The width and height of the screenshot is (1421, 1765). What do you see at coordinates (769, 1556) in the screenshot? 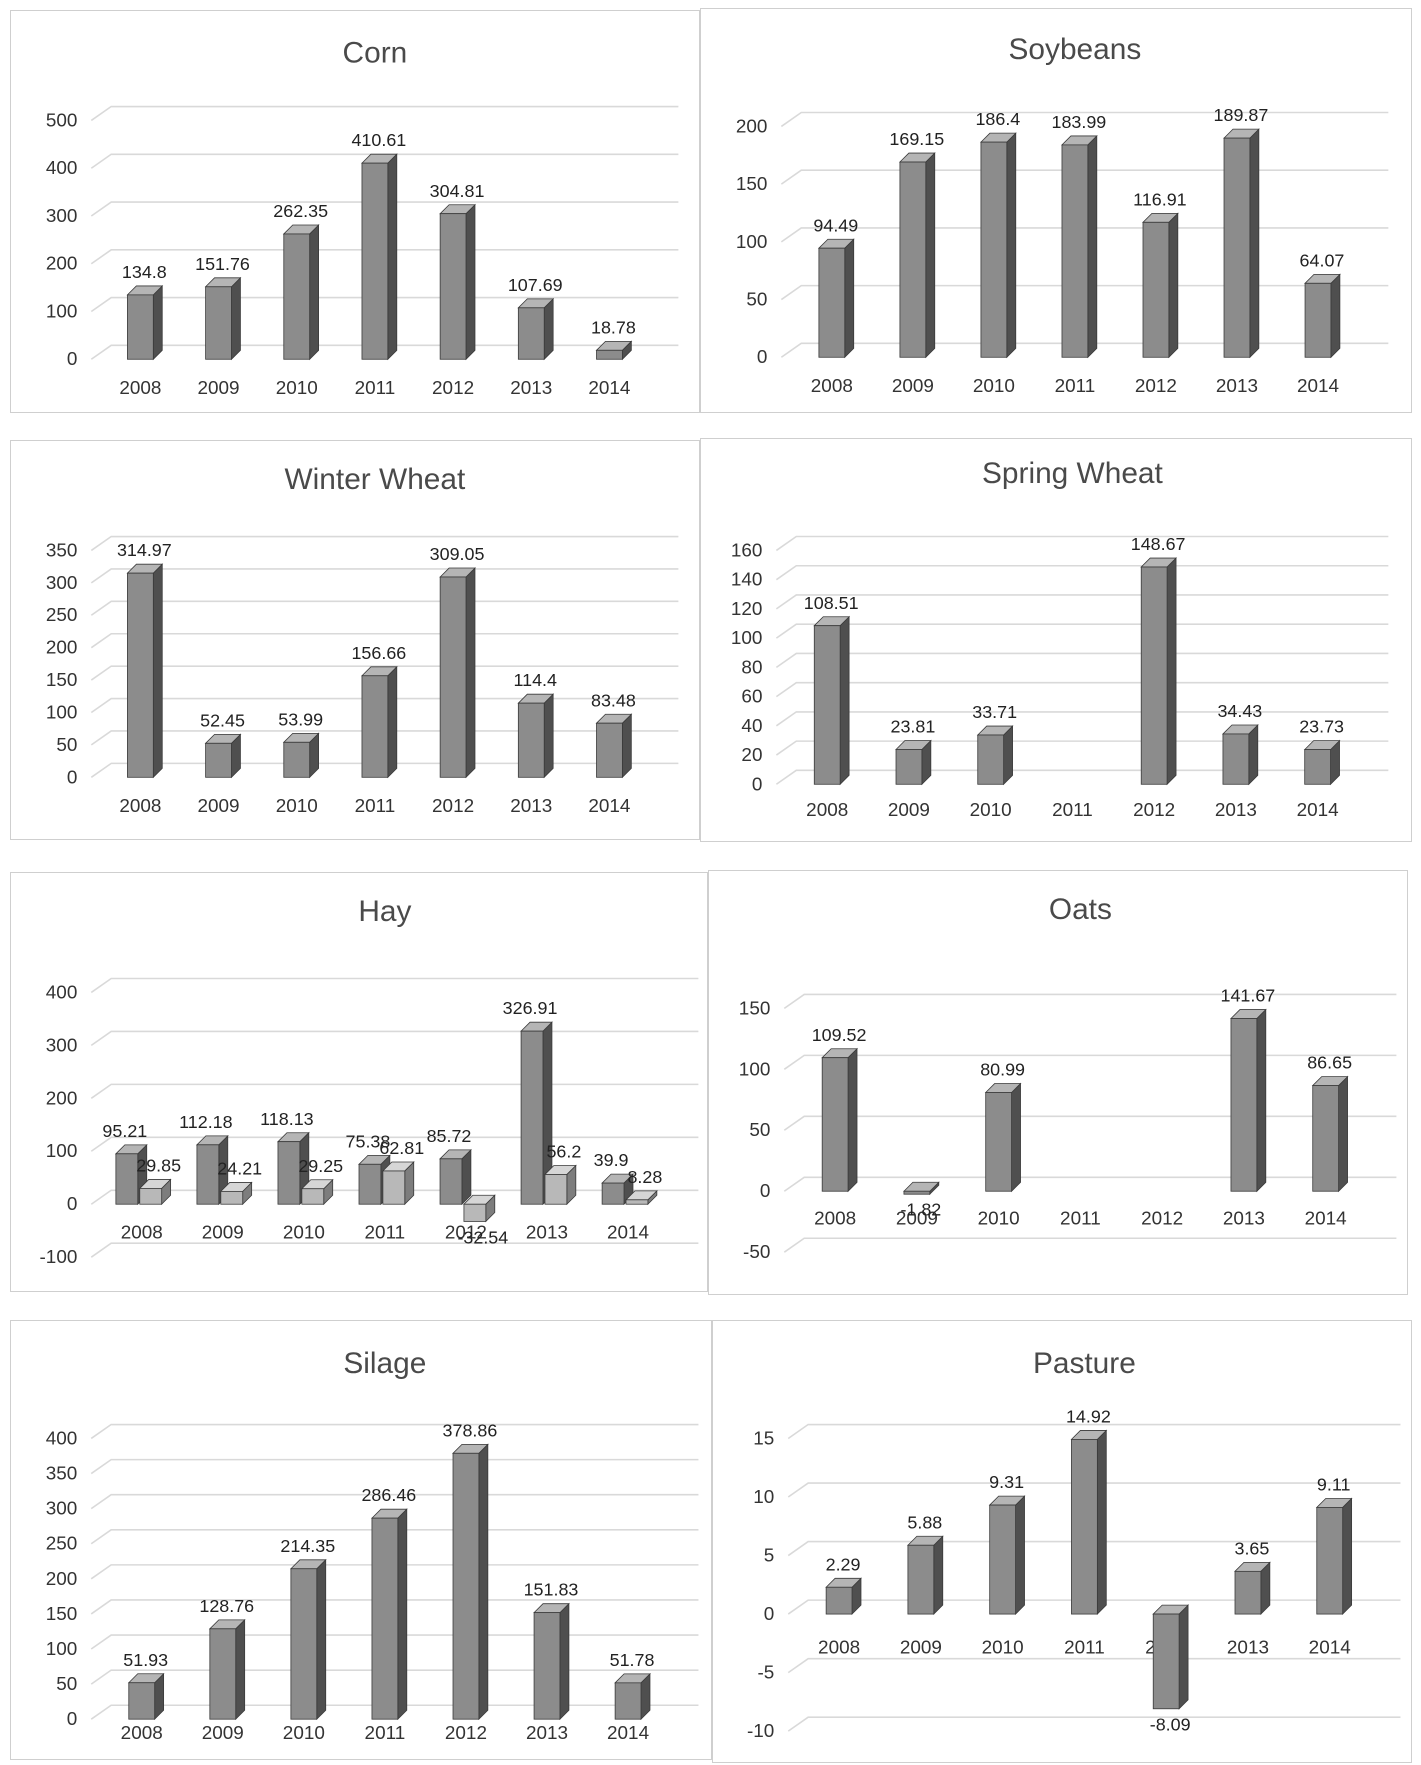
I see `y-tick-label: 5` at bounding box center [769, 1556].